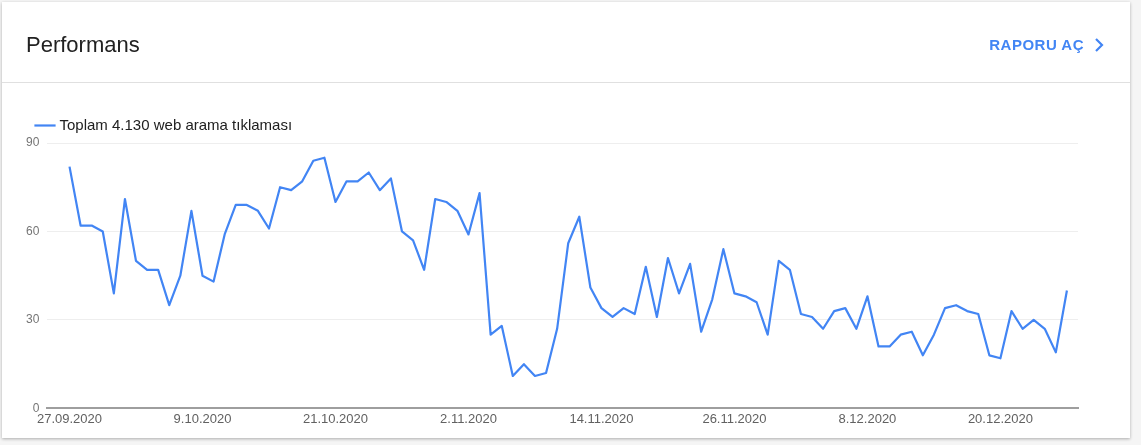 The height and width of the screenshot is (445, 1141). What do you see at coordinates (734, 418) in the screenshot?
I see `x-tick-label: 26.11.2020` at bounding box center [734, 418].